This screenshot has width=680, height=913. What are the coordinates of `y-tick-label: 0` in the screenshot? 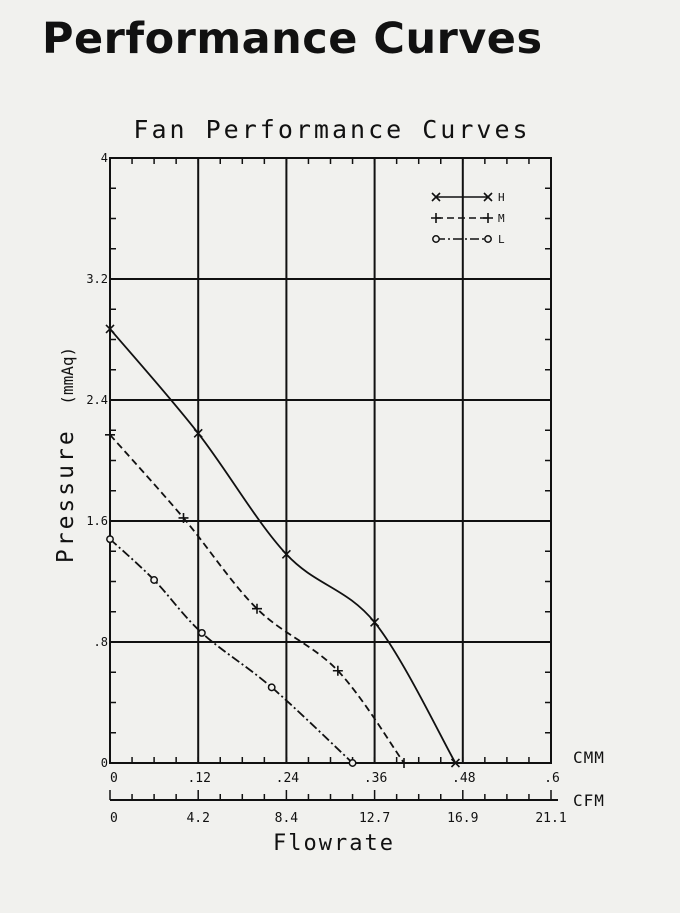 It's located at (104, 763).